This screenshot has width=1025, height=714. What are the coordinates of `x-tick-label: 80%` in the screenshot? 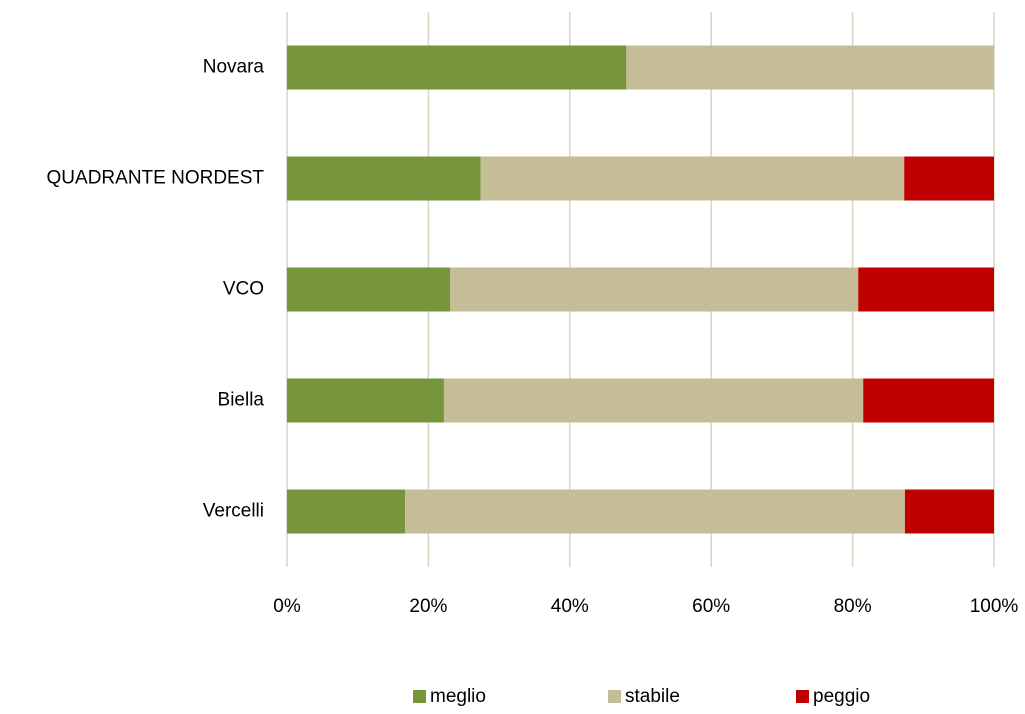 It's located at (853, 606).